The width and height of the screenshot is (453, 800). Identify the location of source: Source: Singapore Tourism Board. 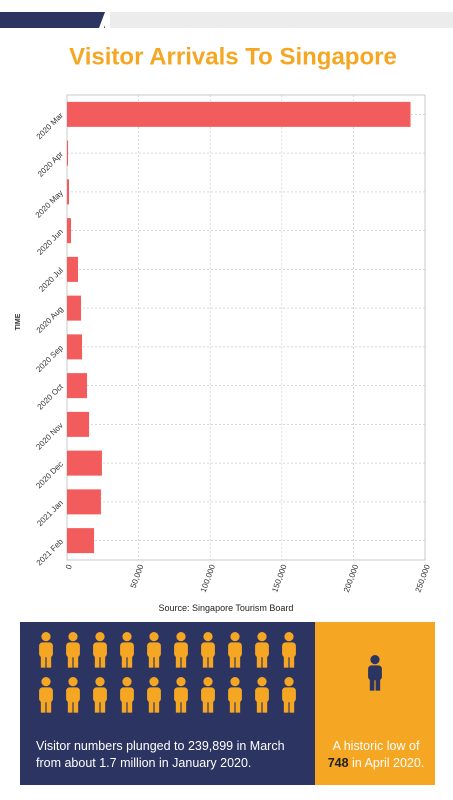
(226, 608).